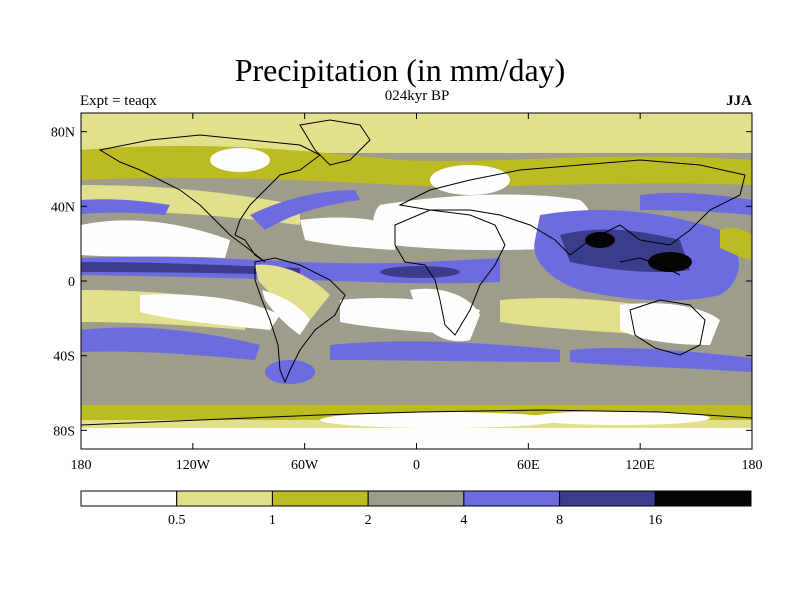 This screenshot has height=600, width=800. What do you see at coordinates (655, 520) in the screenshot?
I see `colorbar-label: 16` at bounding box center [655, 520].